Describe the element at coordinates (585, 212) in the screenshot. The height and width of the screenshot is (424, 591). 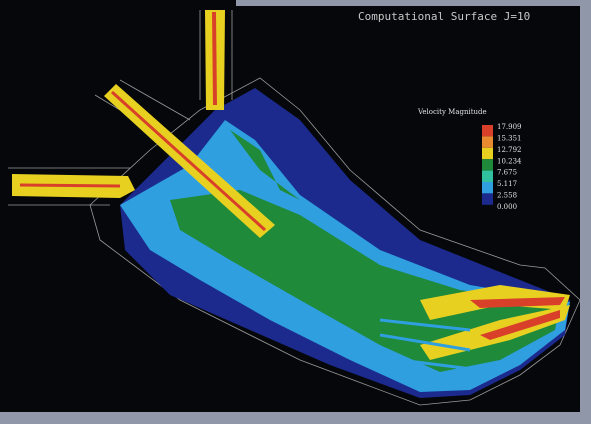
I see `right-border` at that location.